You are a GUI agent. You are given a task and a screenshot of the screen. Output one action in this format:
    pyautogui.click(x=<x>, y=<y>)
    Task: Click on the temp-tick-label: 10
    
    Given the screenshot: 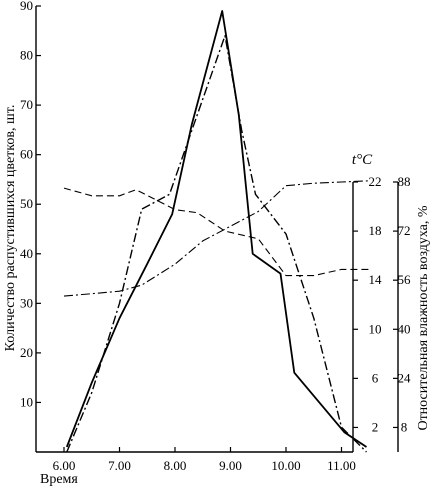 What is the action you would take?
    pyautogui.click(x=375, y=328)
    